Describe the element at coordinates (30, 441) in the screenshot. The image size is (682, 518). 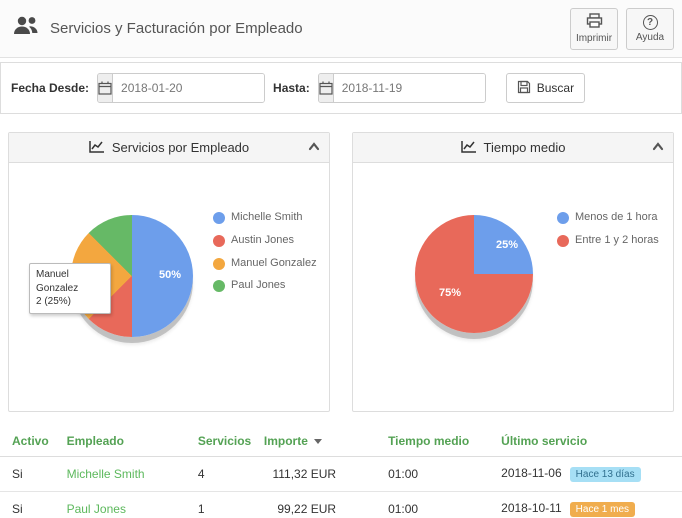
I see `col-header-activo: Activo` at that location.